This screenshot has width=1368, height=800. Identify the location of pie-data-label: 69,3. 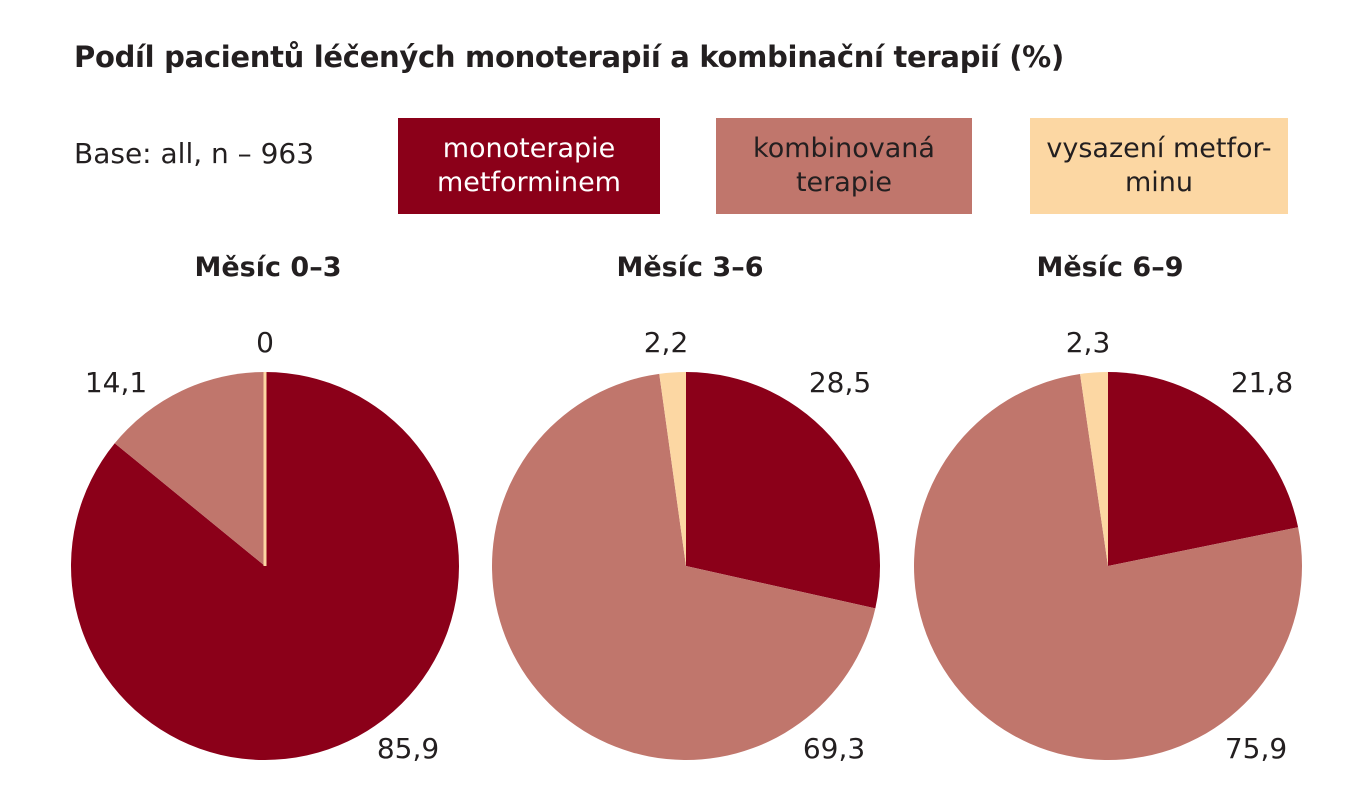
(834, 748).